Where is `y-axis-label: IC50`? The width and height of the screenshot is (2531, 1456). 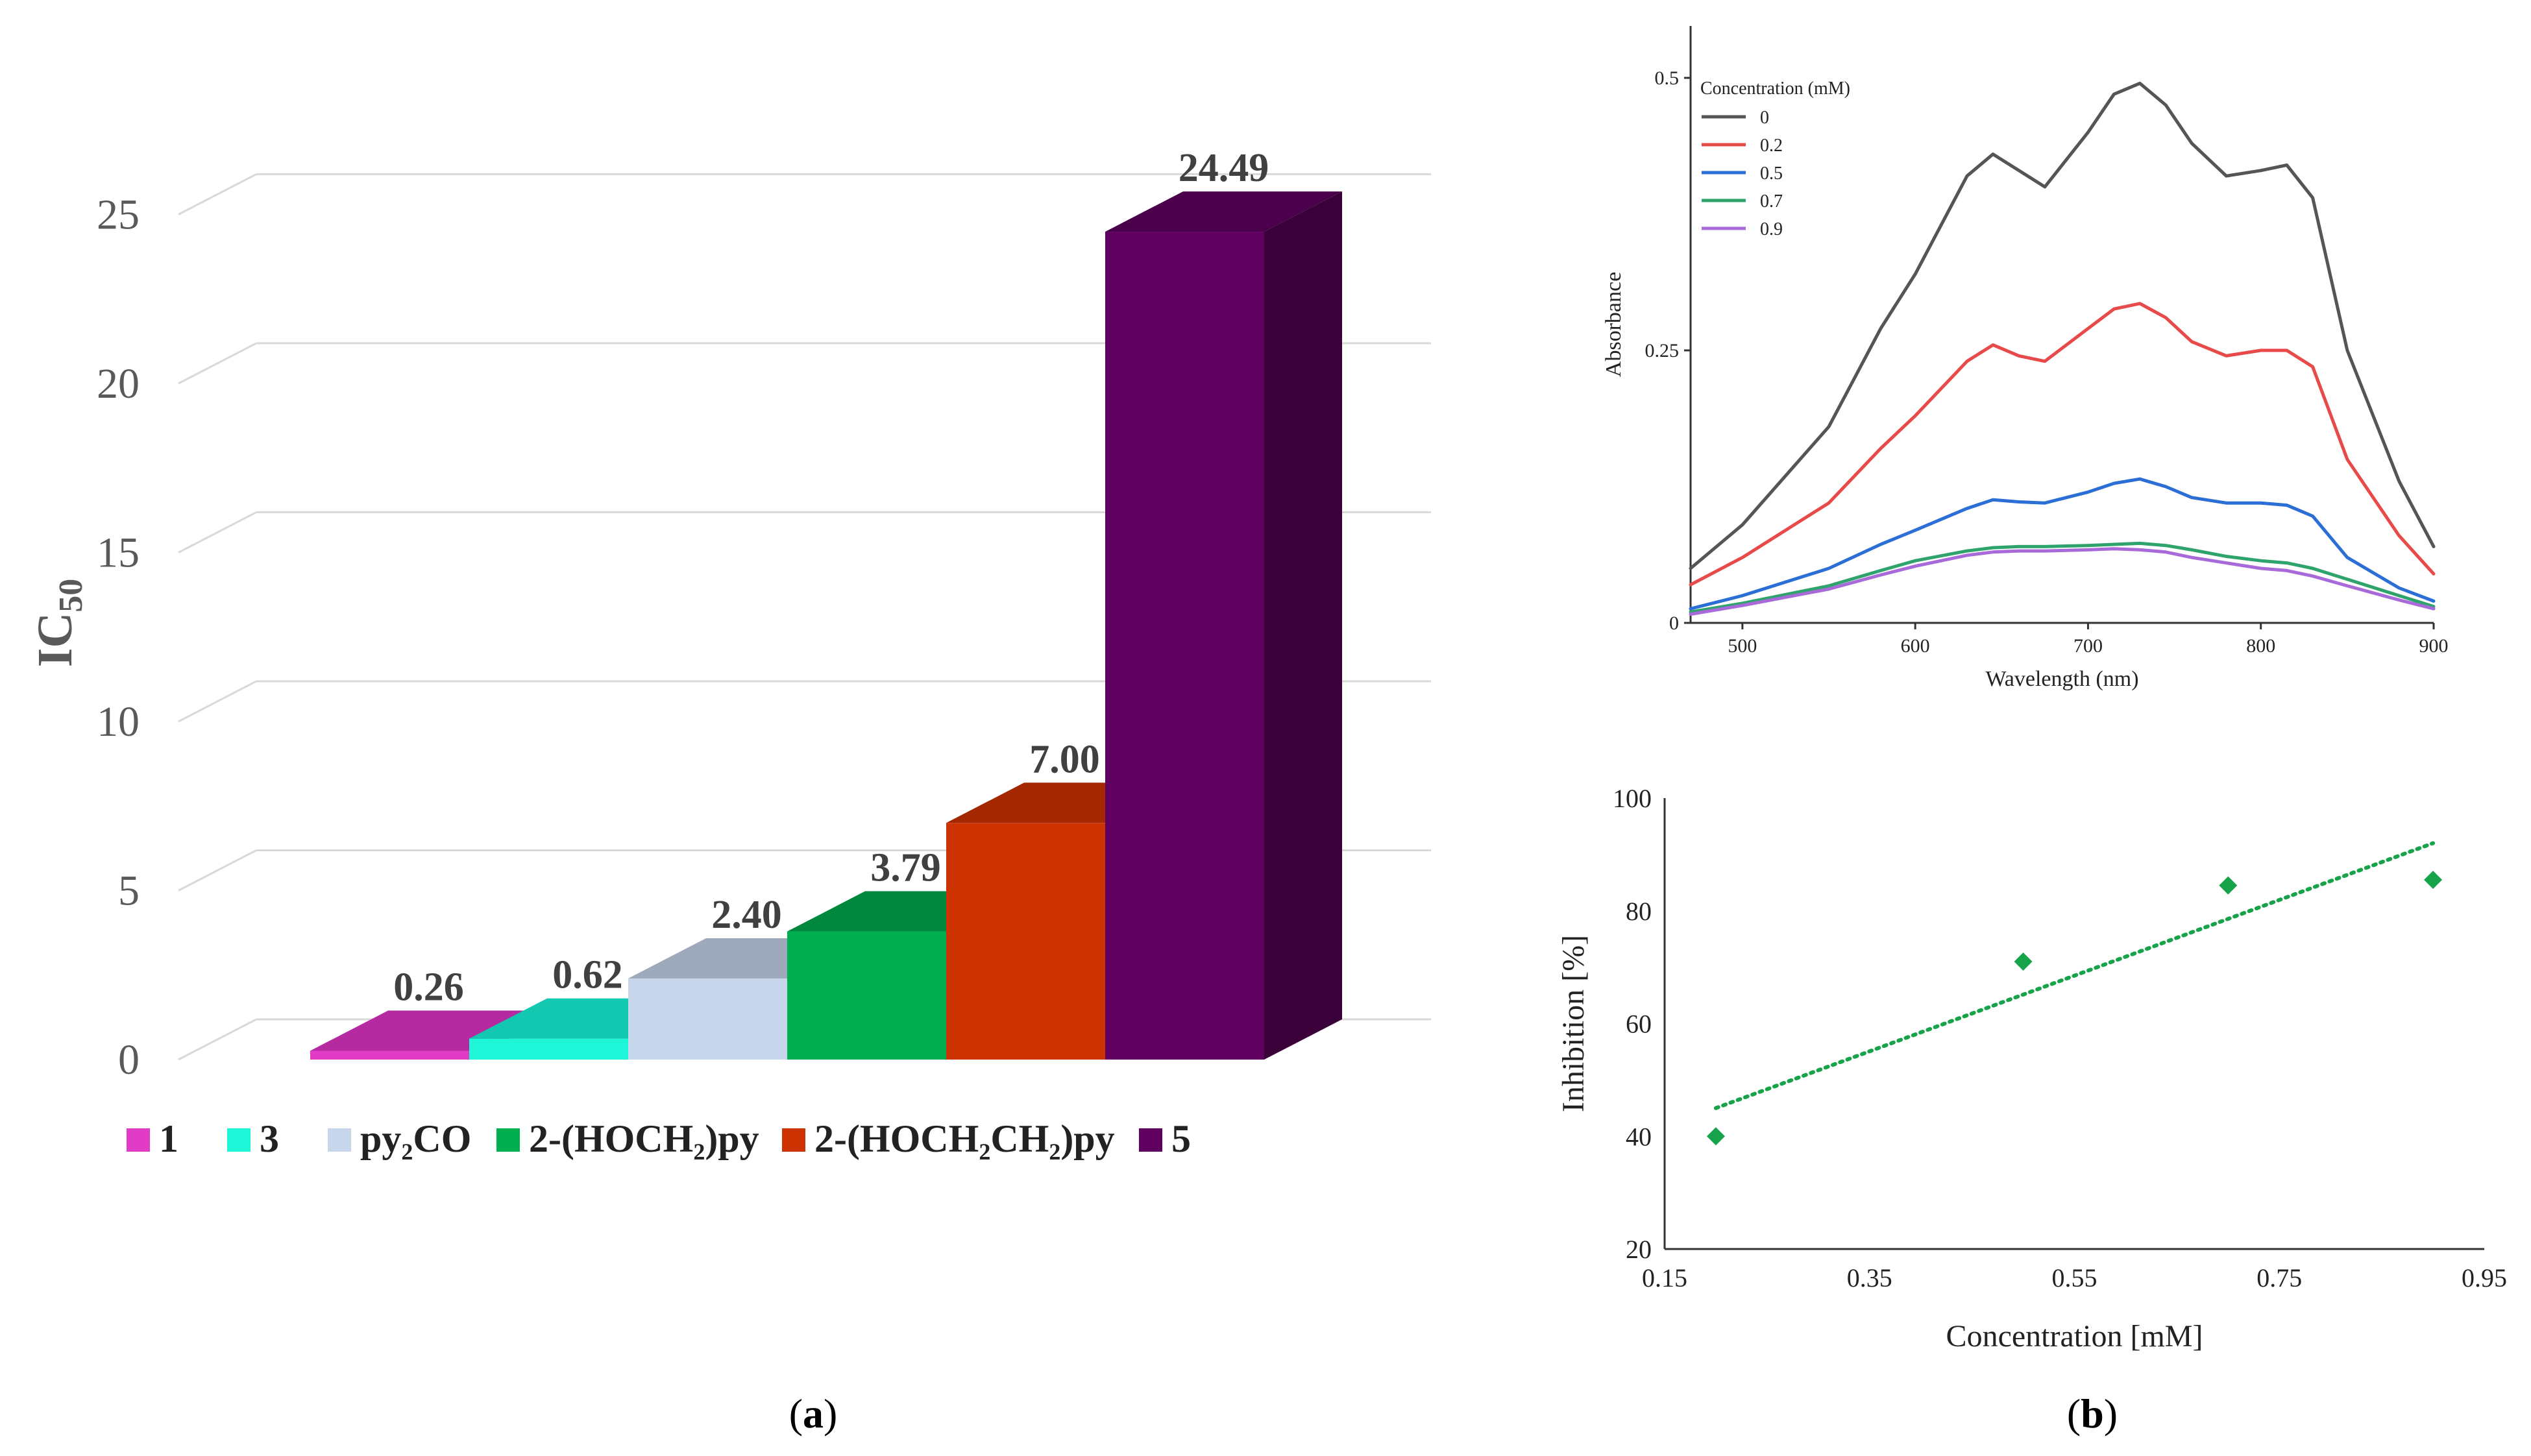 y-axis-label: IC50 is located at coordinates (59, 623).